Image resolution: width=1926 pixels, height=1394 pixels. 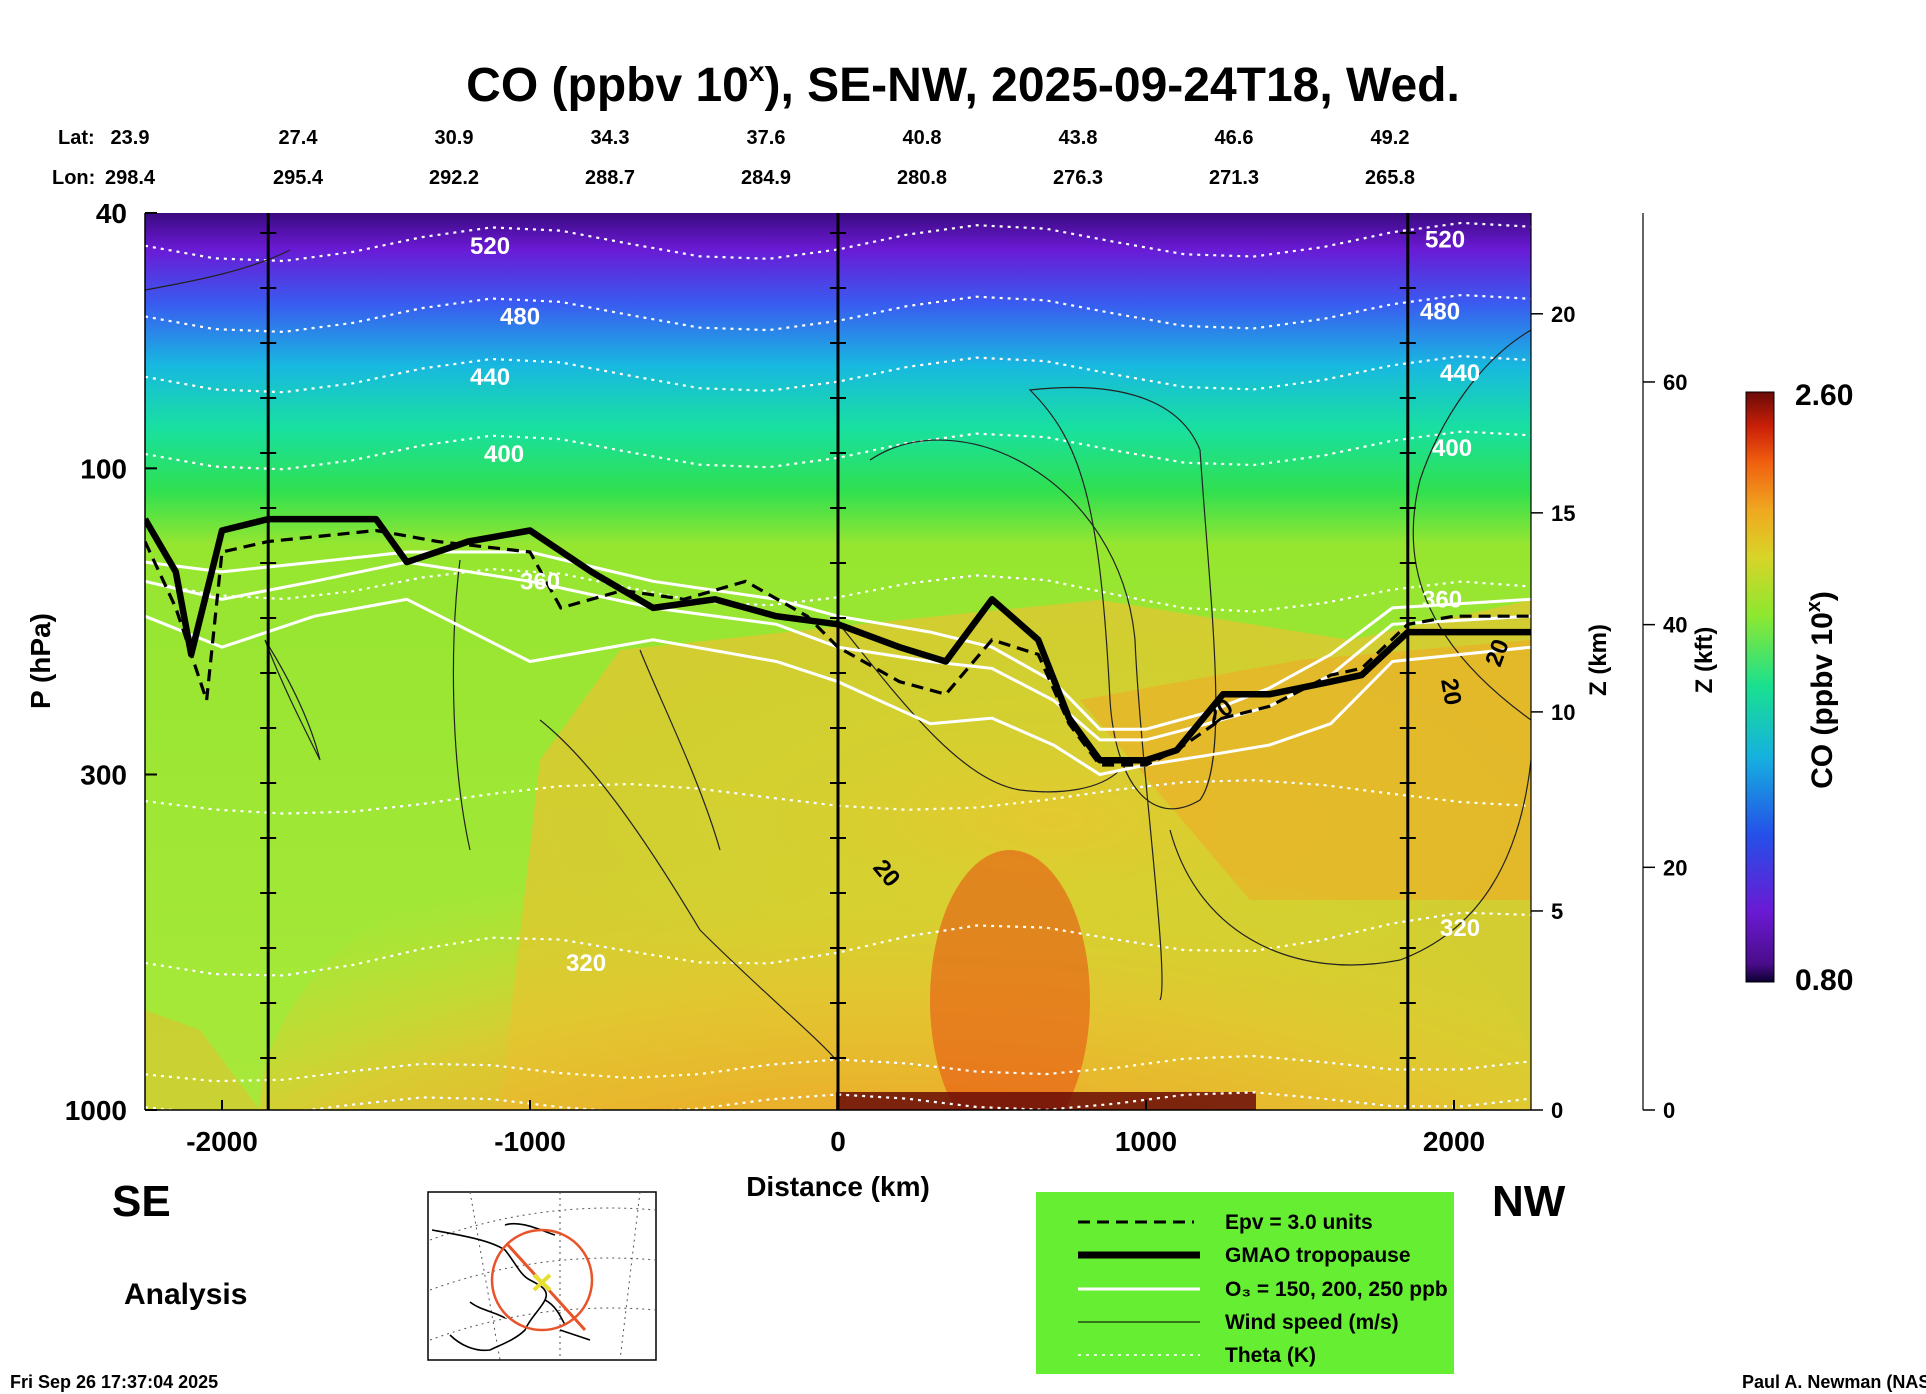 I want to click on z-kft-tick-label: 0, so click(x=1669, y=1110).